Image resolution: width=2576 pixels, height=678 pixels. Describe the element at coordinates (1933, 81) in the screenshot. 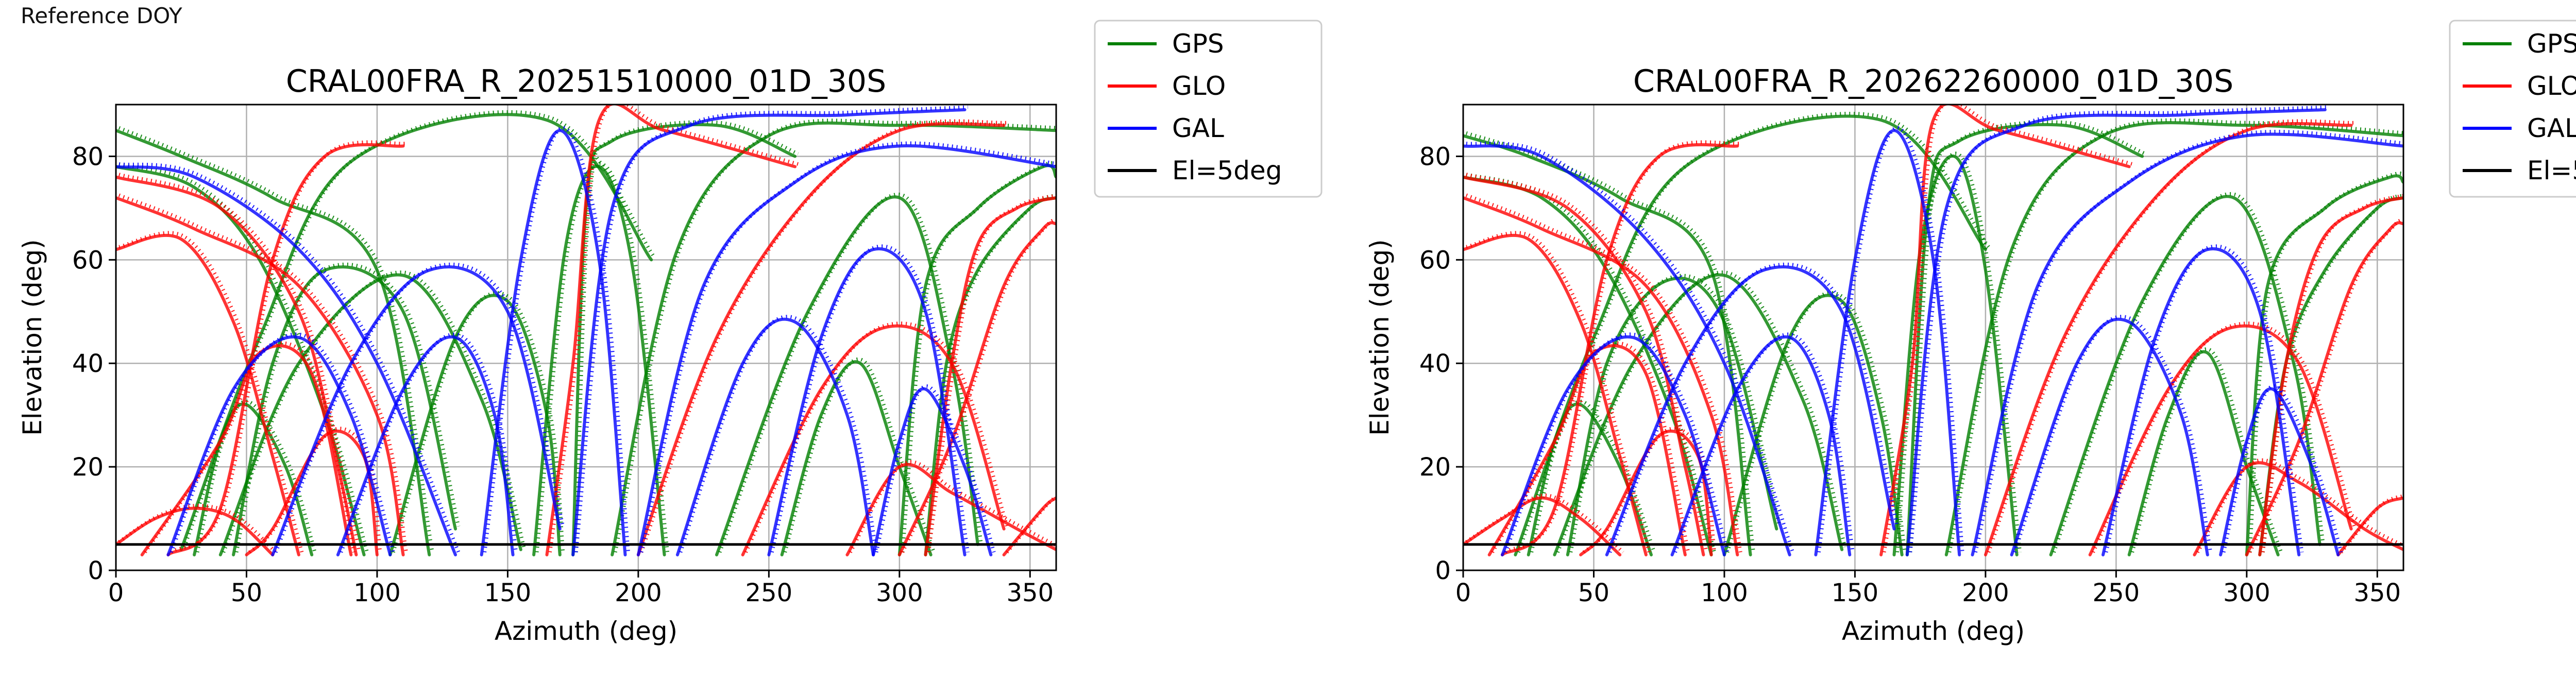

I see `chart-title: CRAL00FRA_R_20262260000_01D_30S` at that location.